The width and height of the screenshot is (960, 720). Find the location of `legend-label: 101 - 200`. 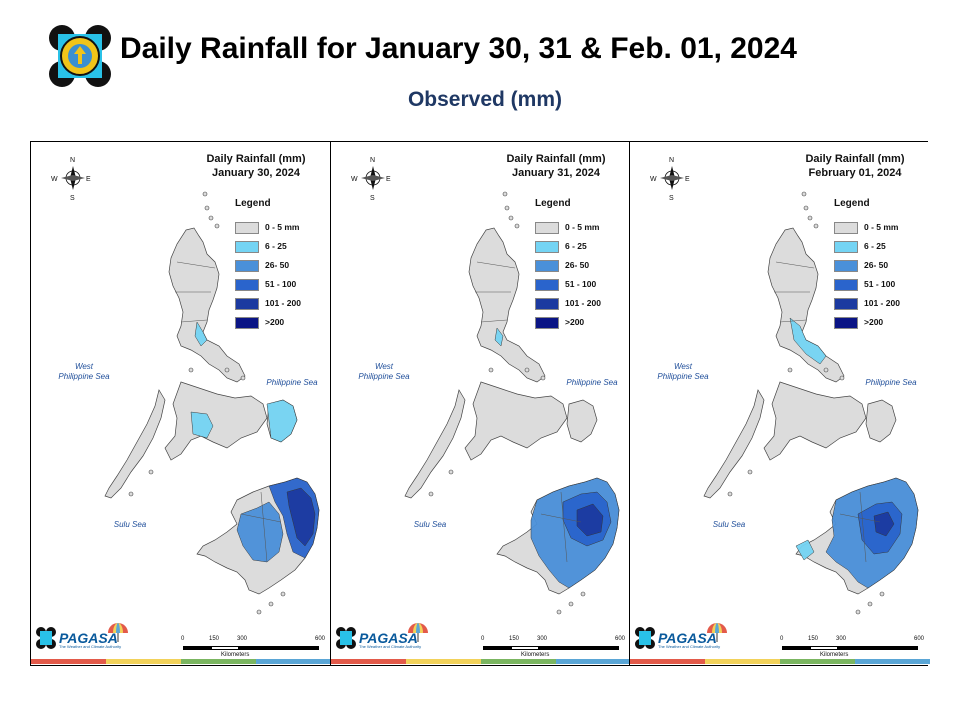

legend-label: 101 - 200 is located at coordinates (283, 303).